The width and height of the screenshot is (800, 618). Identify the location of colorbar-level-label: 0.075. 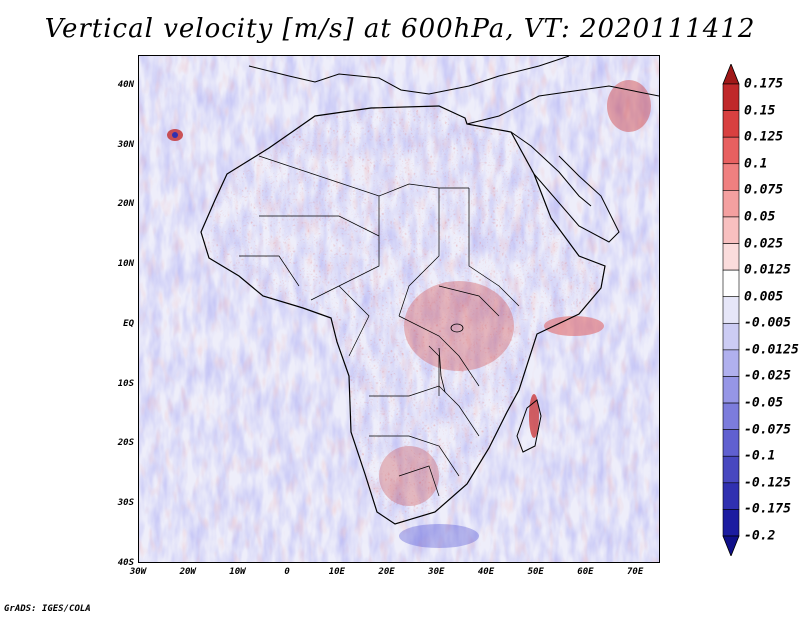
(764, 190).